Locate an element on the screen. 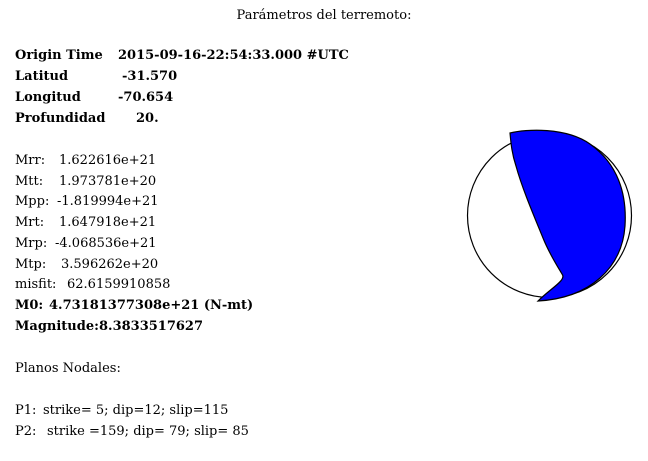 This screenshot has width=648, height=461. latitud-row: Latitud -31.570 is located at coordinates (96, 77).